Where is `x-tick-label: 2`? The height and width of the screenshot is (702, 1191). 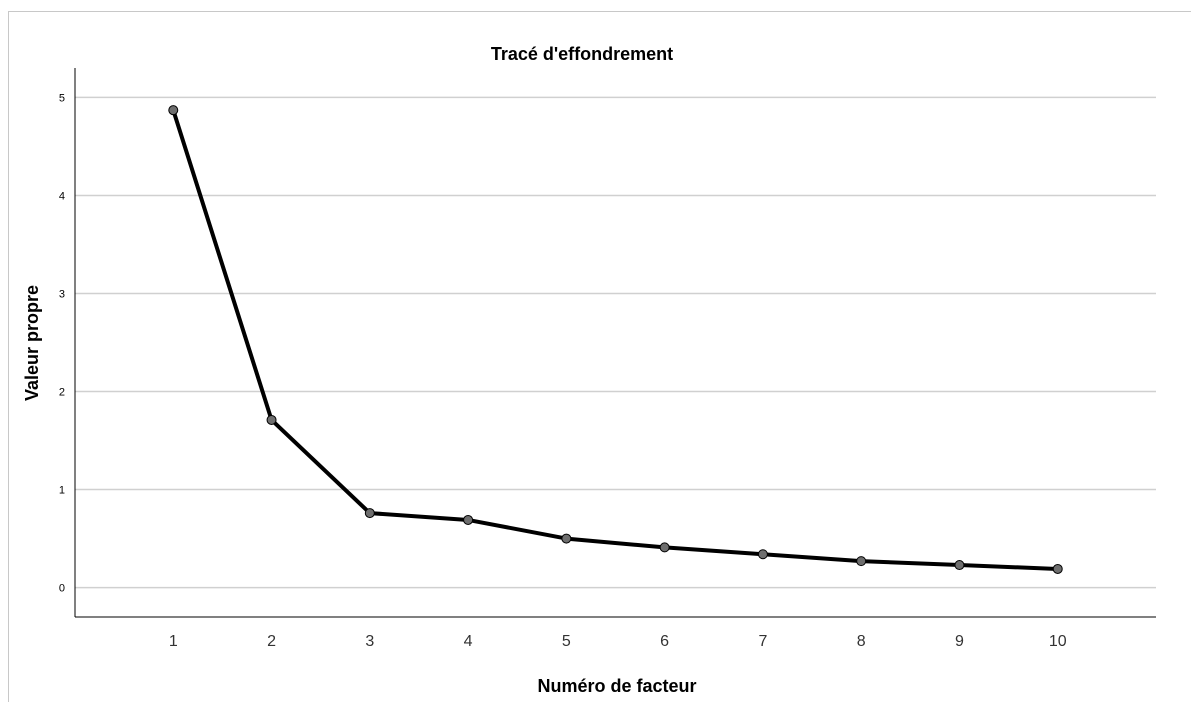 x-tick-label: 2 is located at coordinates (271, 641).